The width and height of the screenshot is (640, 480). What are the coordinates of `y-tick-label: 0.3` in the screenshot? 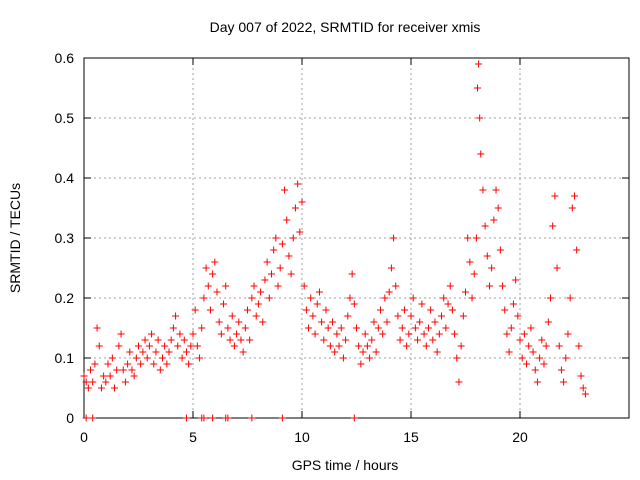 It's located at (65, 238).